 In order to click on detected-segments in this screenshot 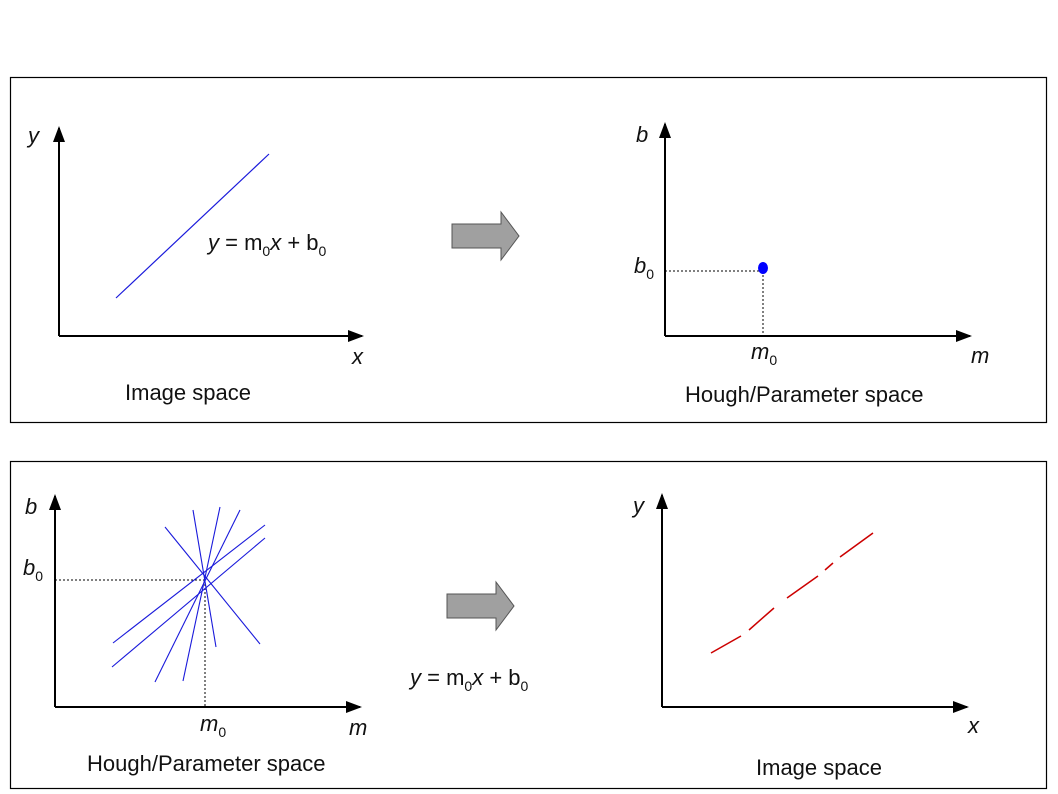, I will do `click(792, 593)`.